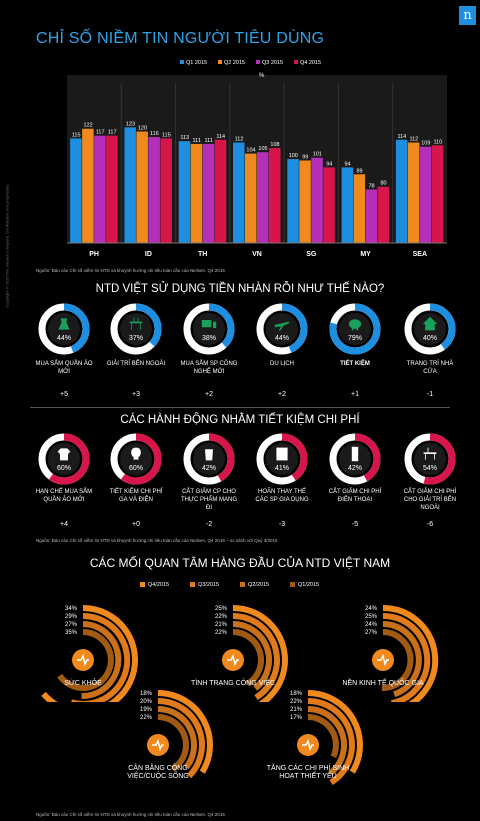 The height and width of the screenshot is (821, 480). I want to click on legend-label: Q1/2015, so click(309, 585).